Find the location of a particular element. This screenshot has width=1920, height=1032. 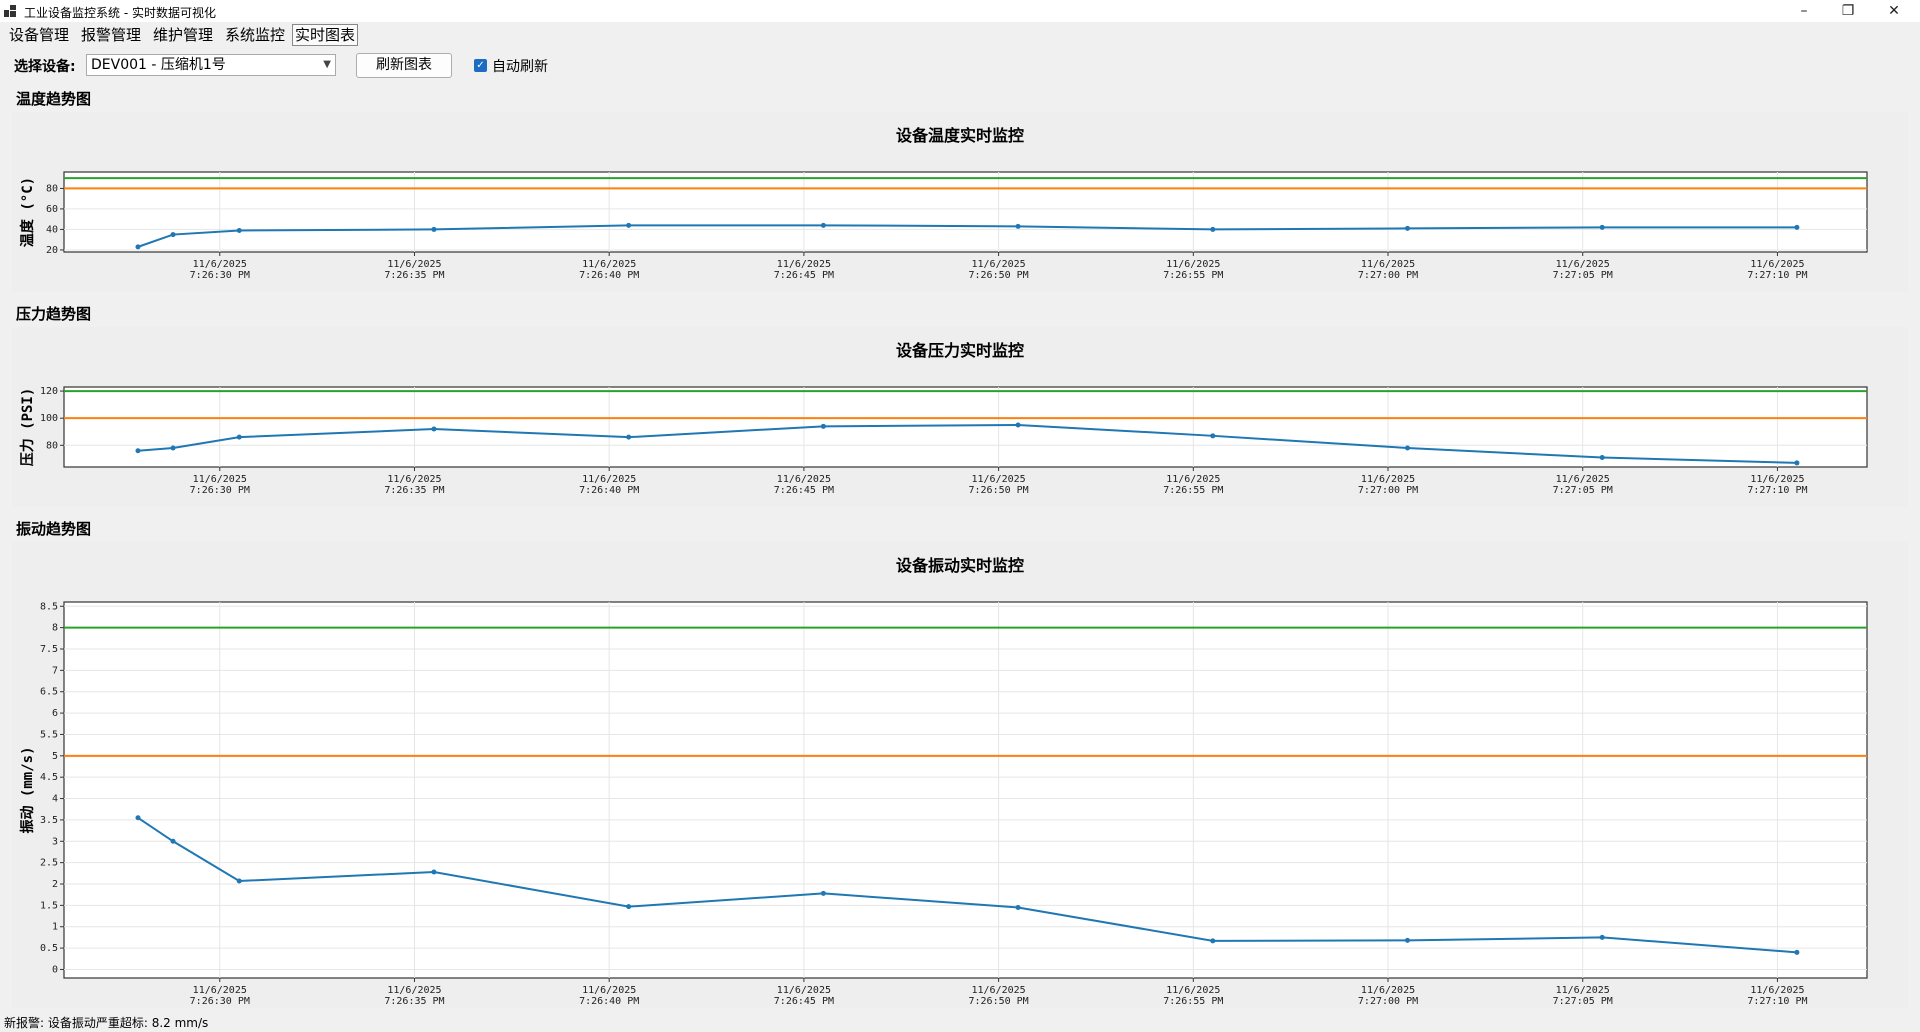

y-tick-label: 8 is located at coordinates (55, 628).